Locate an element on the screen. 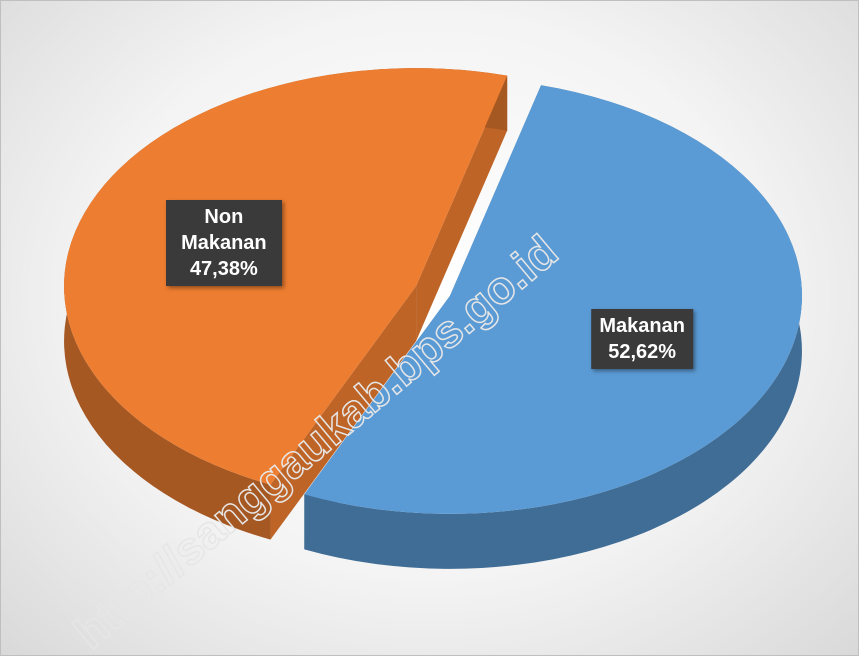  category-label: Makanan is located at coordinates (642, 325).